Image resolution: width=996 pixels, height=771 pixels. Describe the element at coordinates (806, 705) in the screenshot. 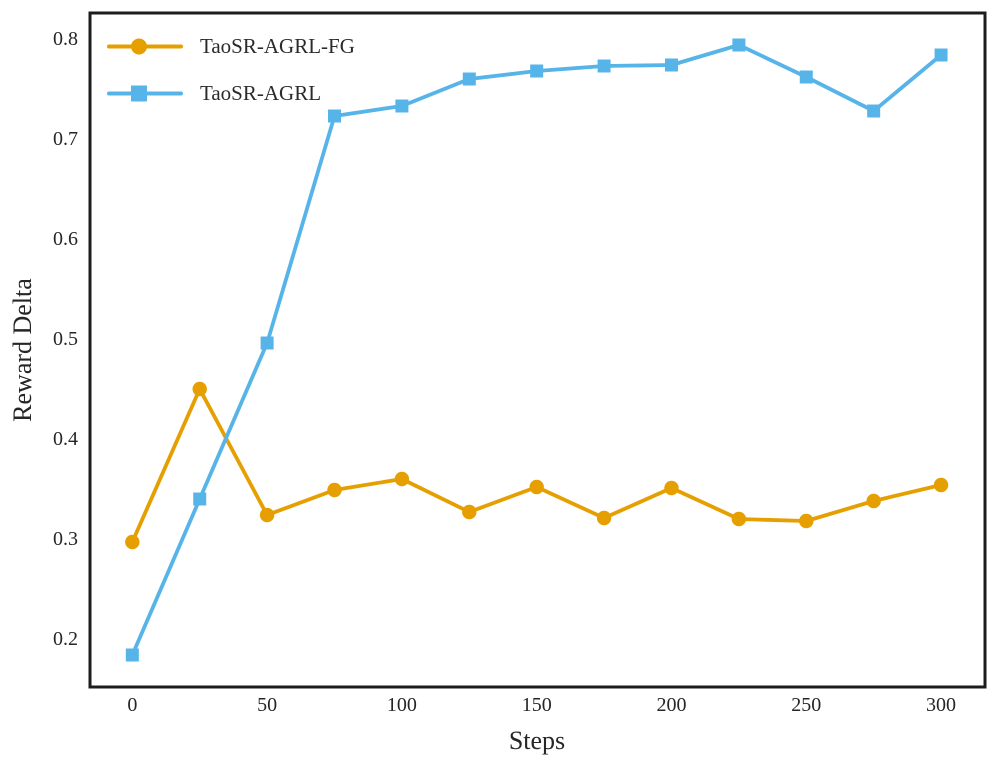

I see `x-tick-label: 250` at that location.